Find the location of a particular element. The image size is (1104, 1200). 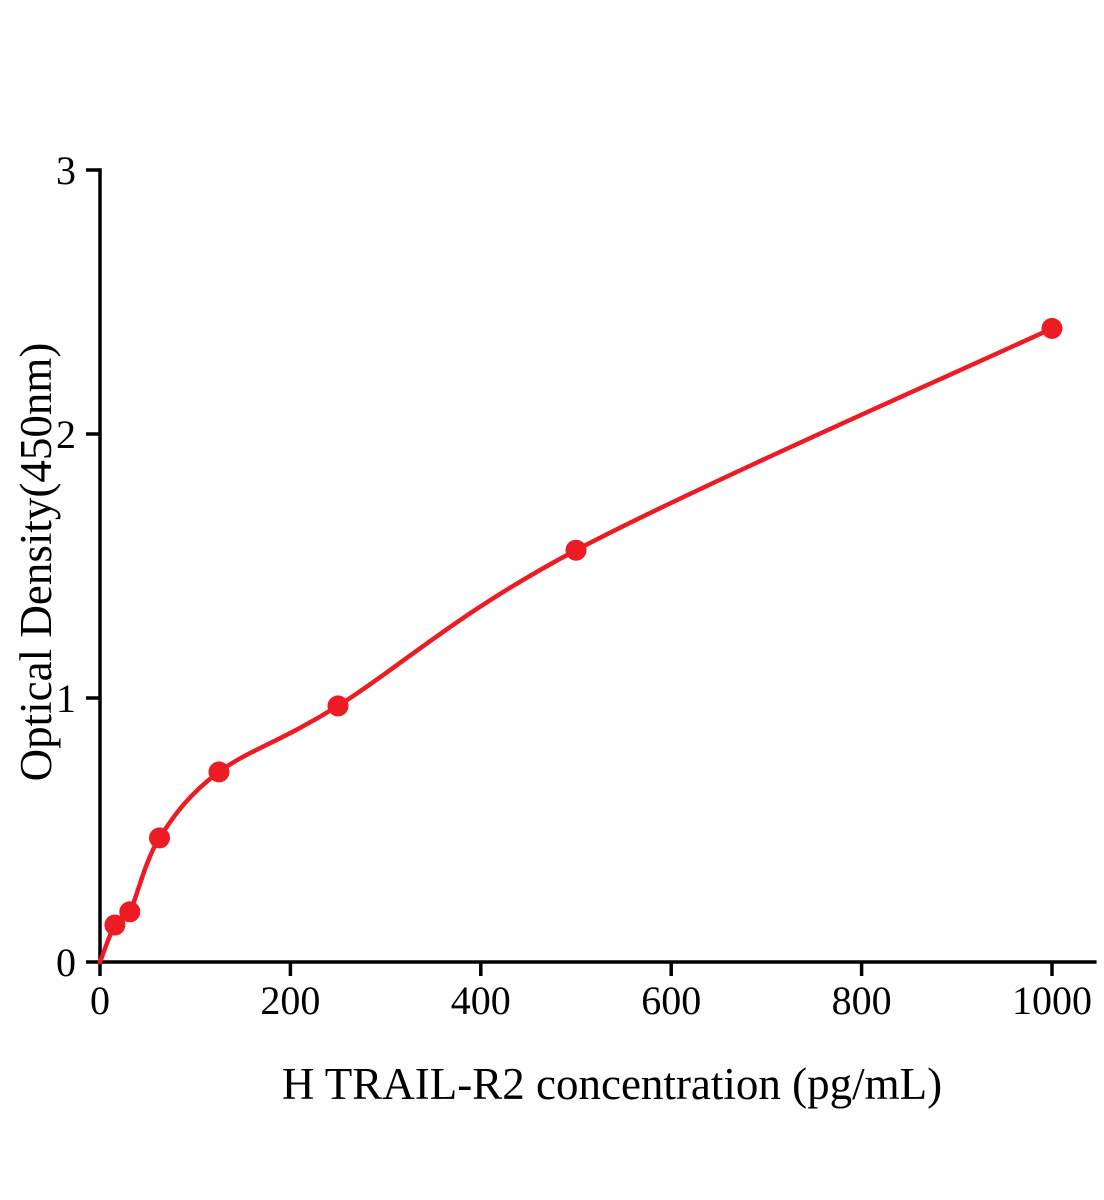

x-tick-label: 200 is located at coordinates (290, 1000).